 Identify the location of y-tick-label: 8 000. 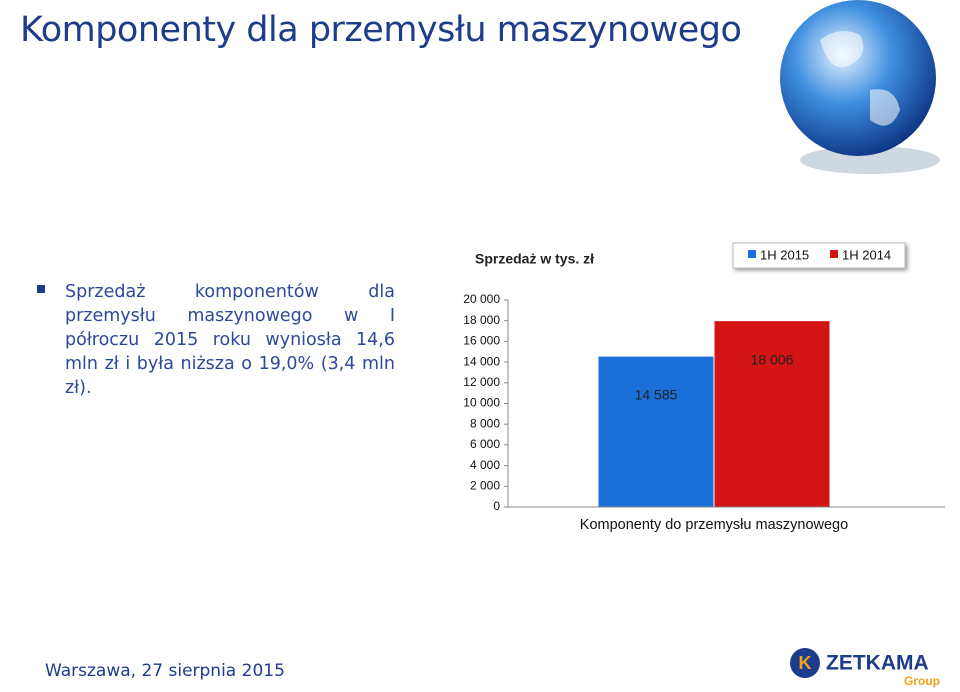
(485, 423).